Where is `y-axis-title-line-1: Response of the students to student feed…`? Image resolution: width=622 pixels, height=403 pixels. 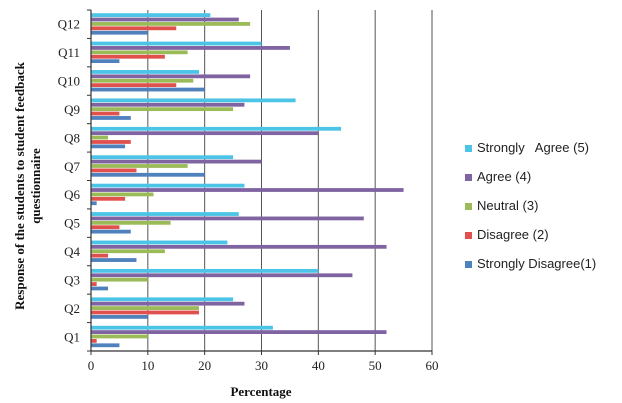
y-axis-title-line-1: Response of the students to student feed… is located at coordinates (19, 185).